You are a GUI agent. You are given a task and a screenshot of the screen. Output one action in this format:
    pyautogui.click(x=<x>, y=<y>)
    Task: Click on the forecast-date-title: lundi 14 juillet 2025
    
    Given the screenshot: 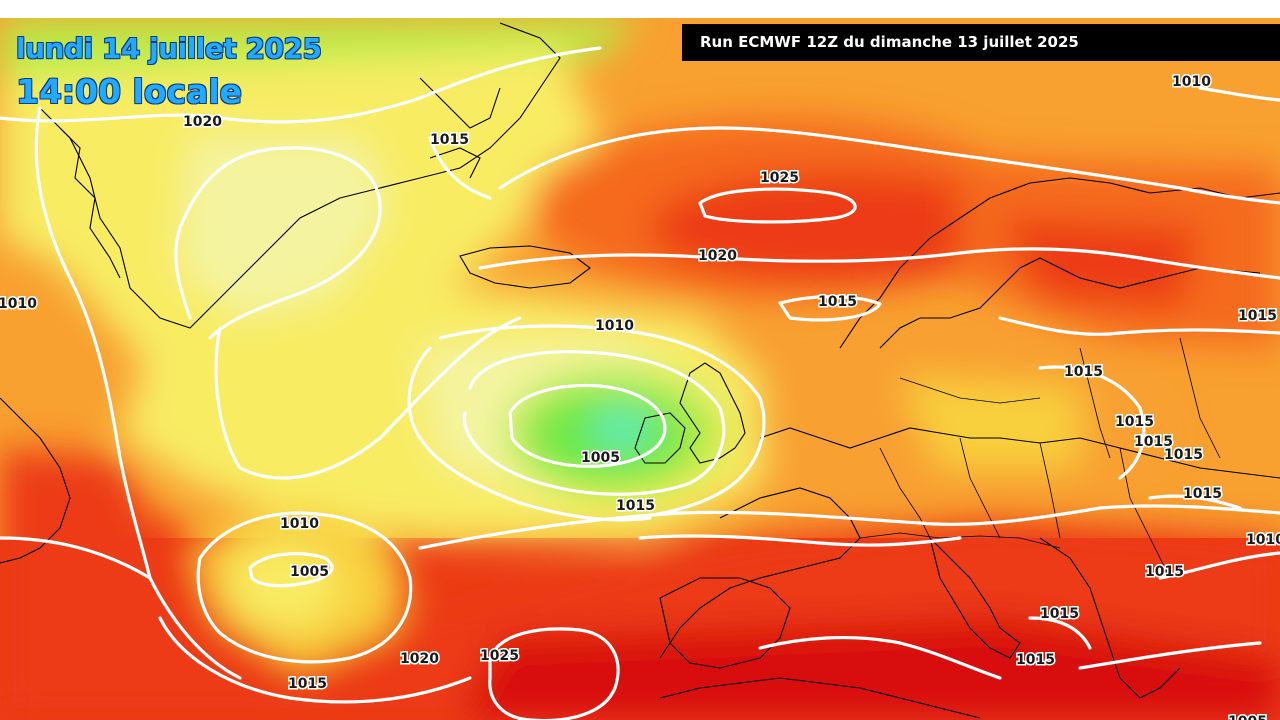 What is the action you would take?
    pyautogui.click(x=169, y=48)
    